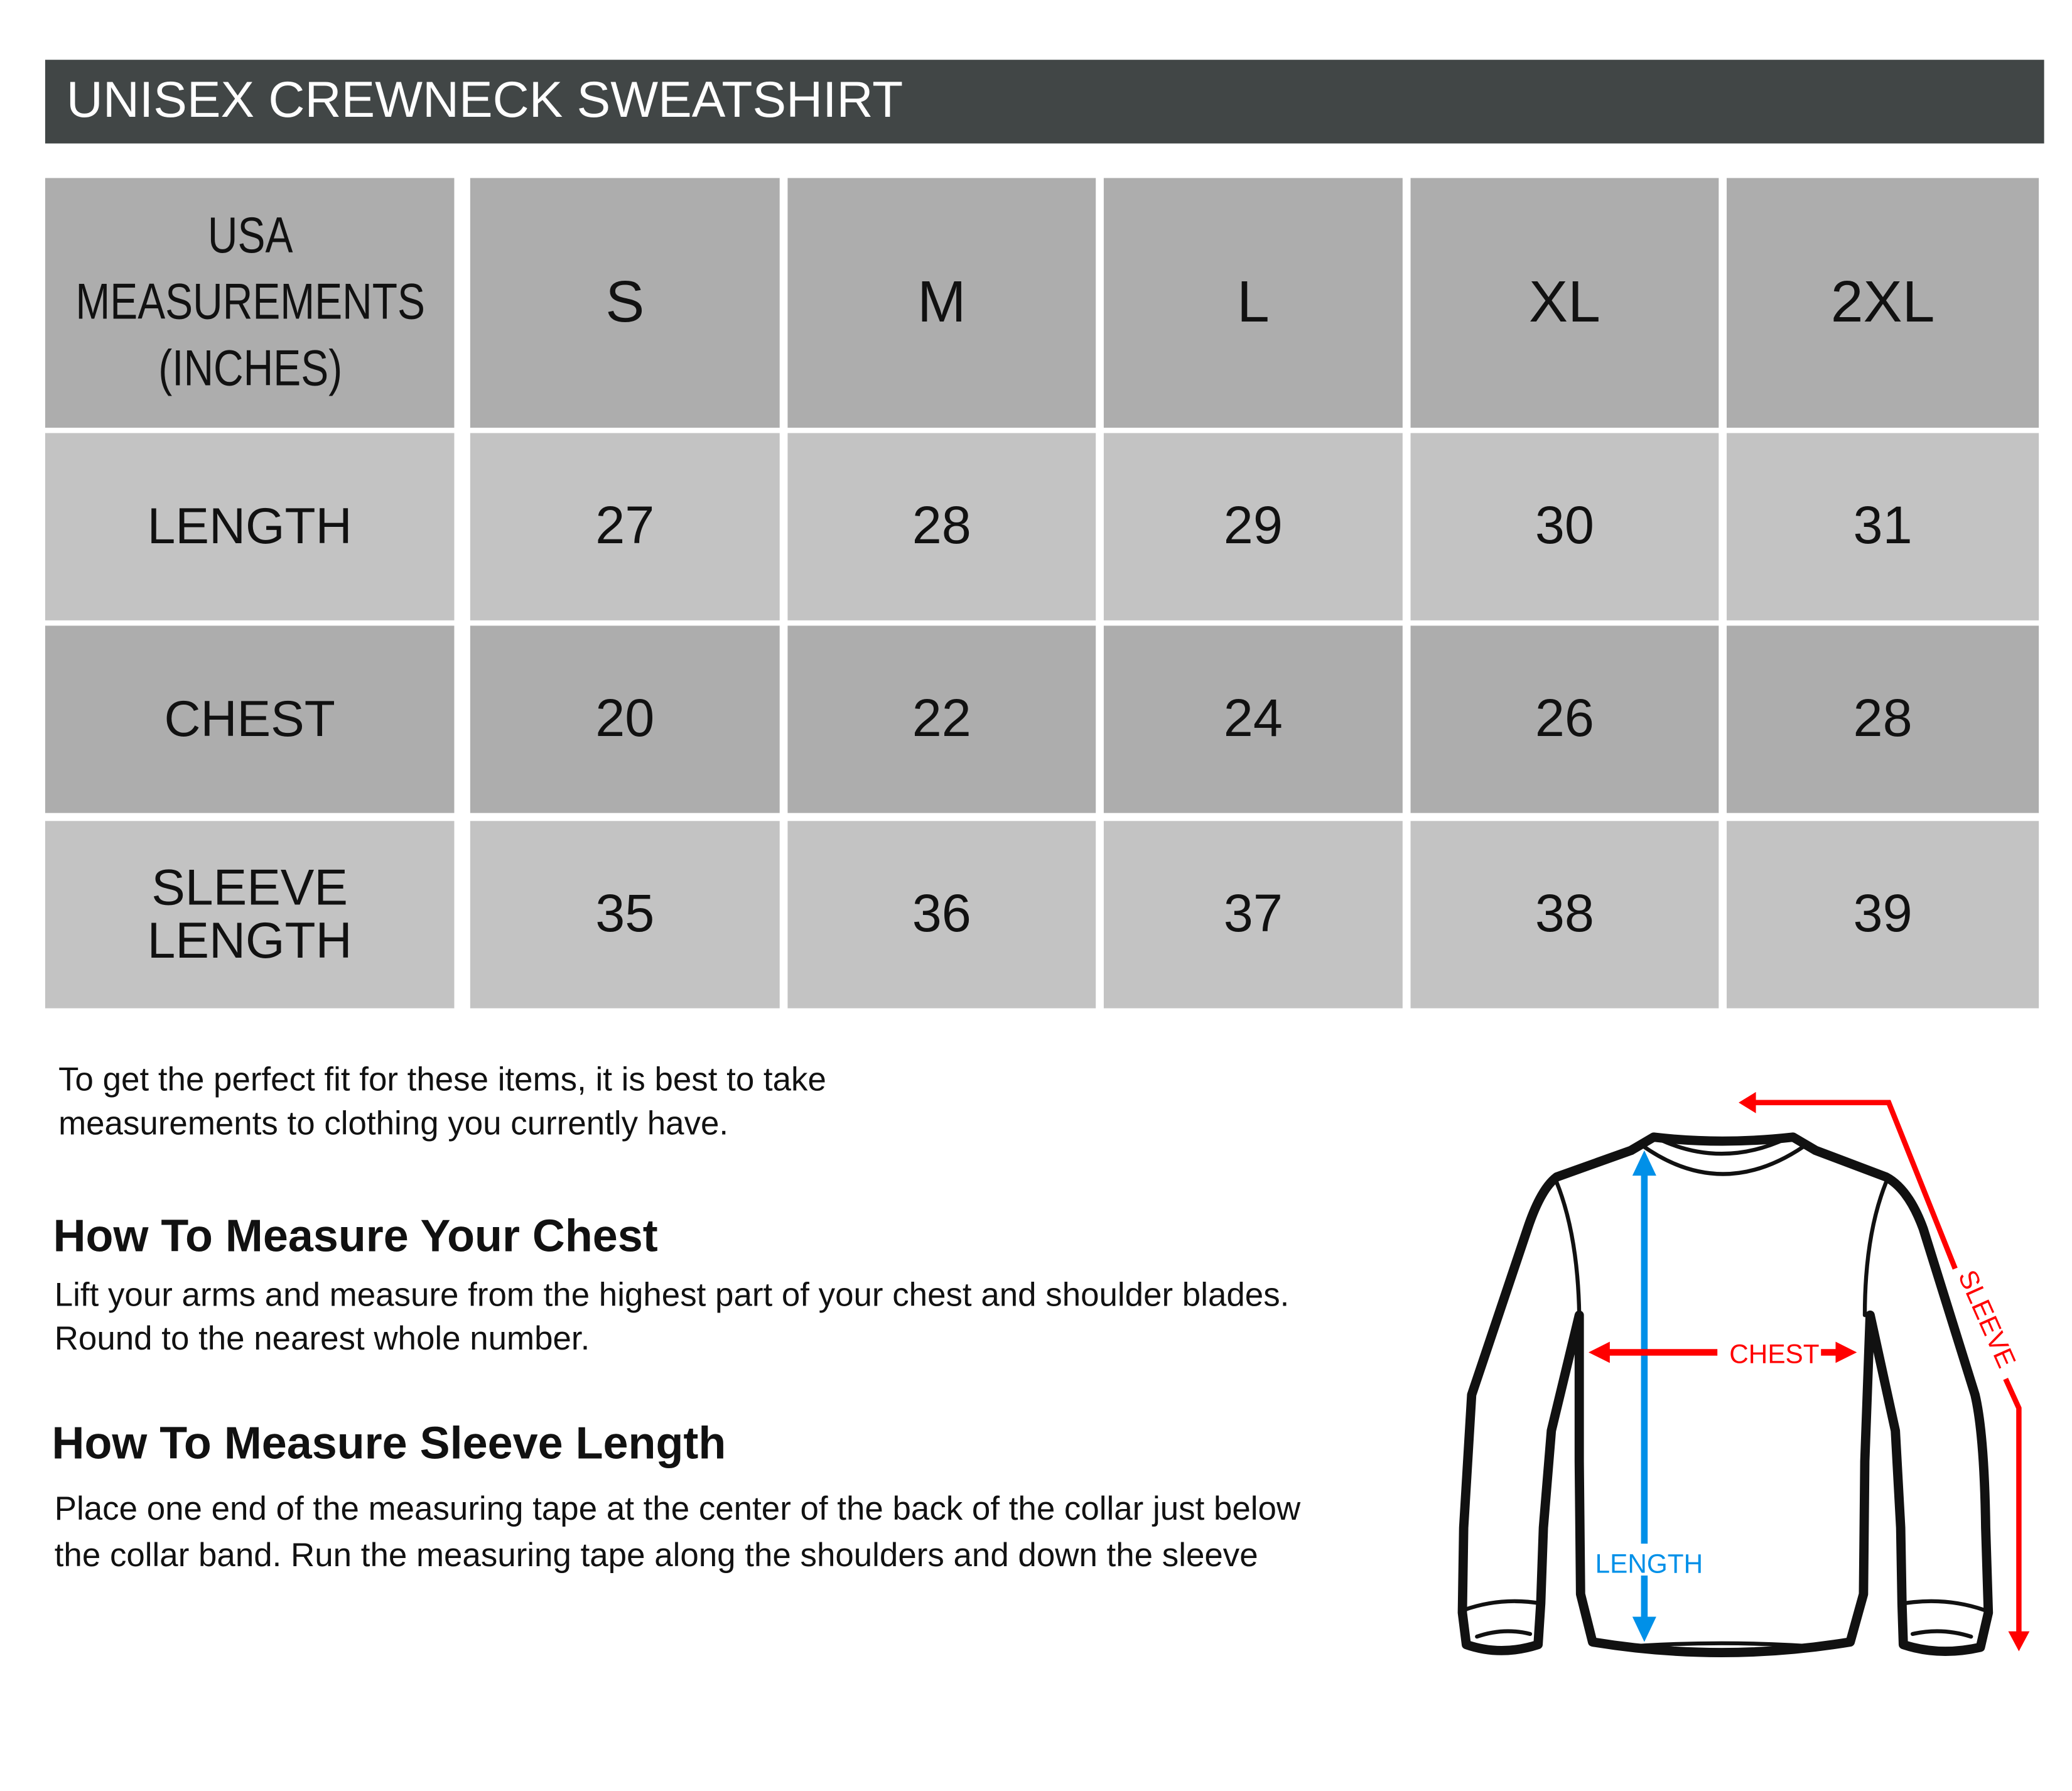 This screenshot has height=1791, width=2072. I want to click on sleeve-arrowhead-start, so click(1748, 1102).